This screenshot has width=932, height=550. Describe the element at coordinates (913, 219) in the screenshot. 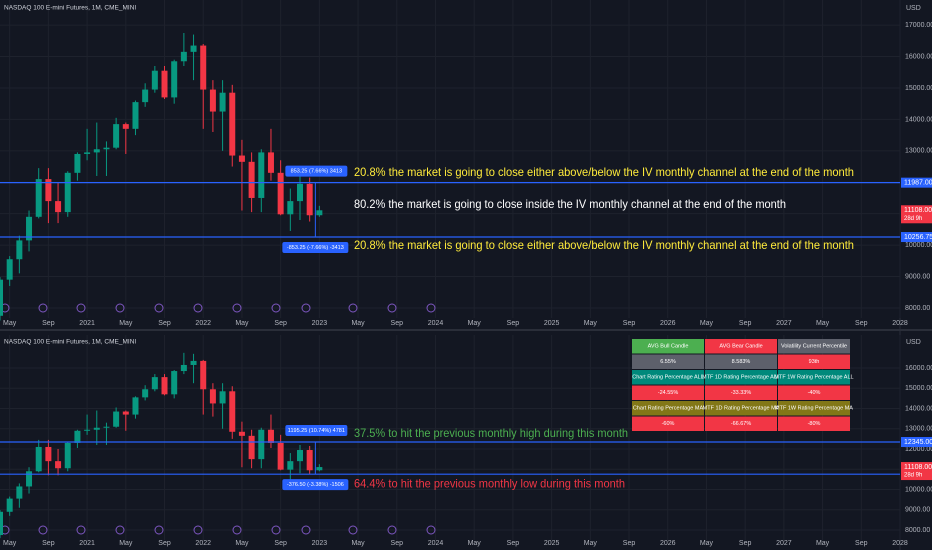

I see `countdown-label: 28d 9h` at that location.